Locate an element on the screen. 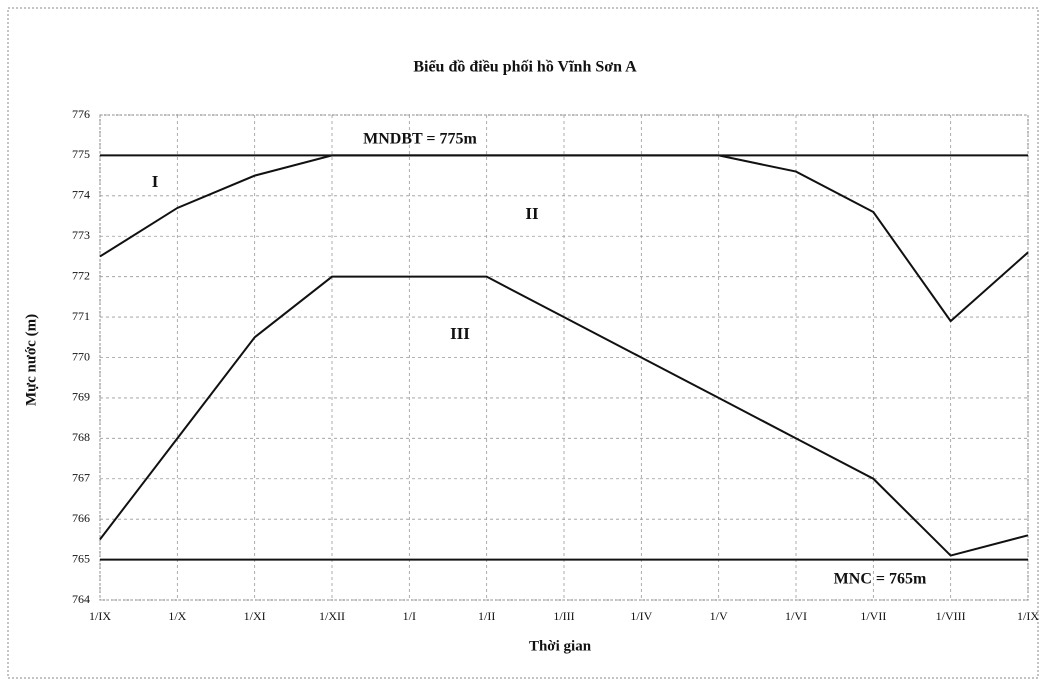 The image size is (1043, 682). y-tick-label: 773 is located at coordinates (81, 235).